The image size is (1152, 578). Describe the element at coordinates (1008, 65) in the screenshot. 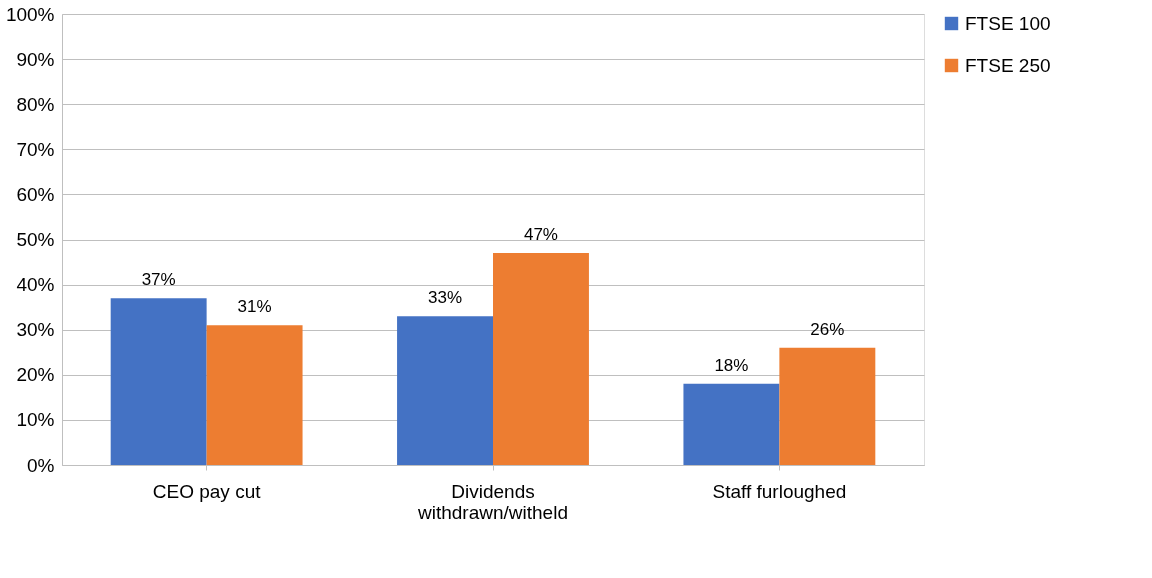

I see `legend-label: FTSE 250` at that location.